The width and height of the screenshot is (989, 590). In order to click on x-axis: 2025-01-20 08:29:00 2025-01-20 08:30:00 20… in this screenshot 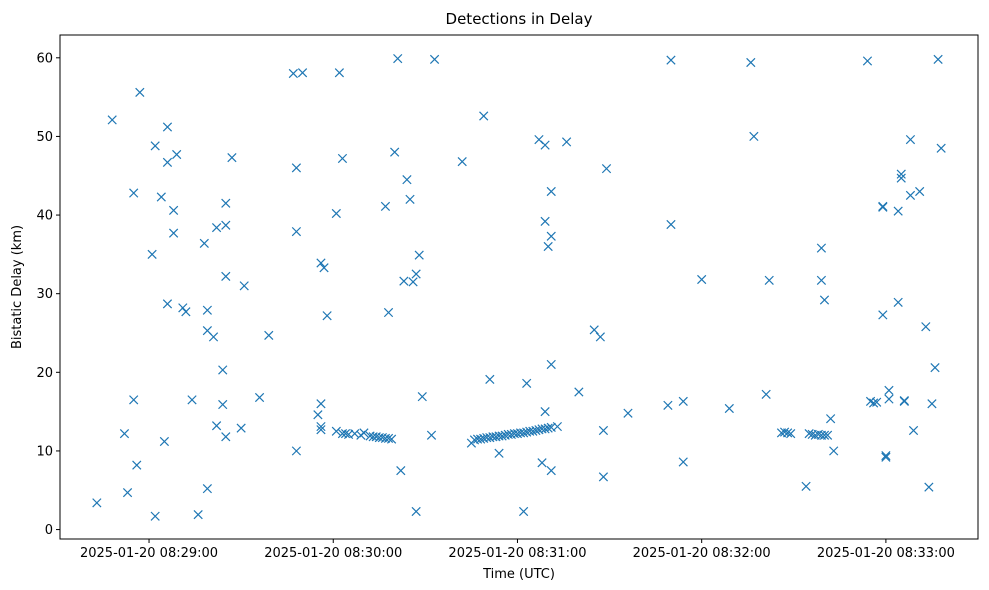, I will do `click(517, 550)`.